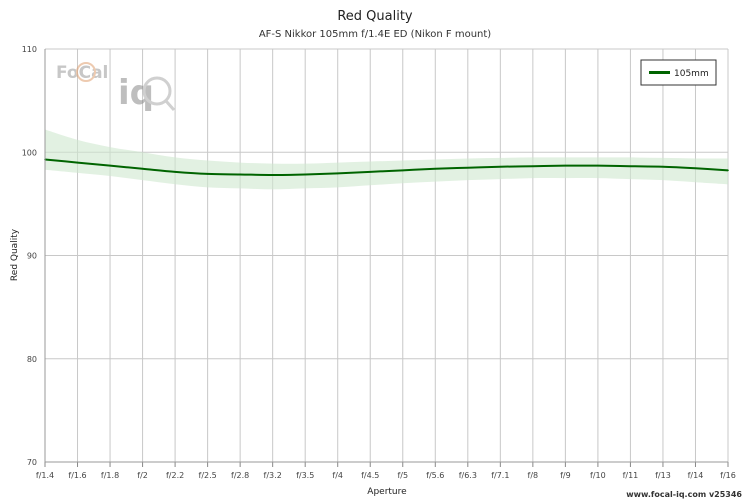 The height and width of the screenshot is (500, 750). I want to click on x-tick-label: f/2.8, so click(240, 475).